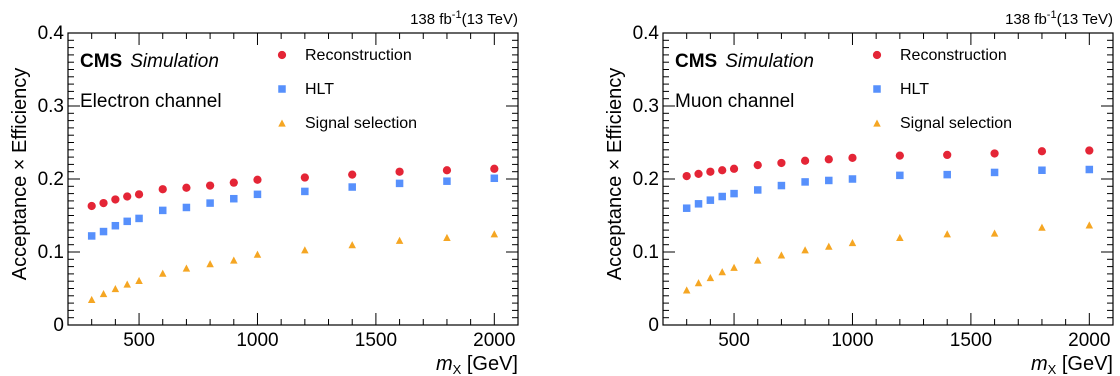  What do you see at coordinates (888, 188) in the screenshot?
I see `series-square` at bounding box center [888, 188].